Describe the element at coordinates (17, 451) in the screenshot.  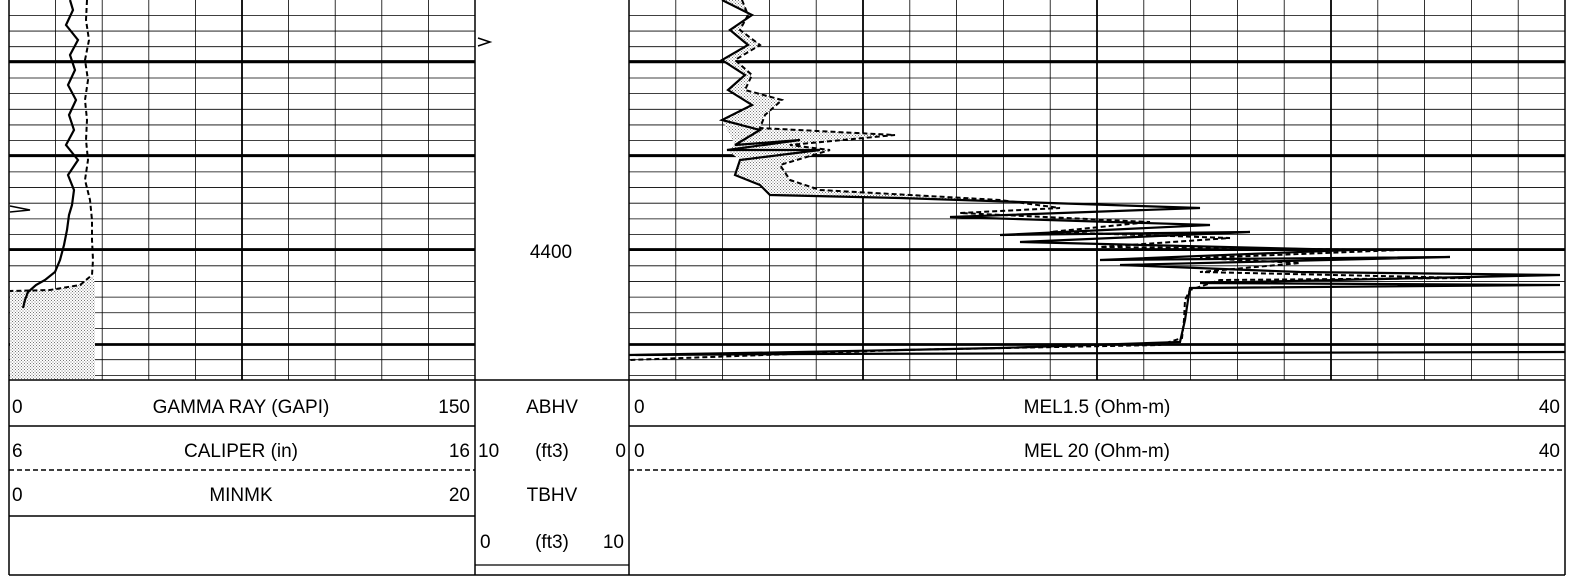
I see `caliper-min: 6` at that location.